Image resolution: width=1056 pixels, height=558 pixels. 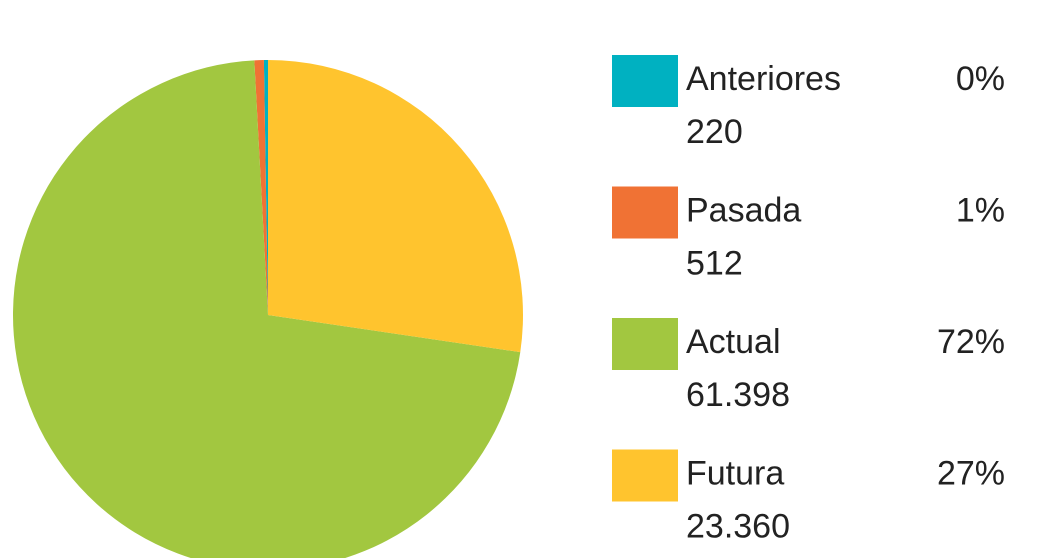 What do you see at coordinates (971, 342) in the screenshot?
I see `legend-percent: 72%` at bounding box center [971, 342].